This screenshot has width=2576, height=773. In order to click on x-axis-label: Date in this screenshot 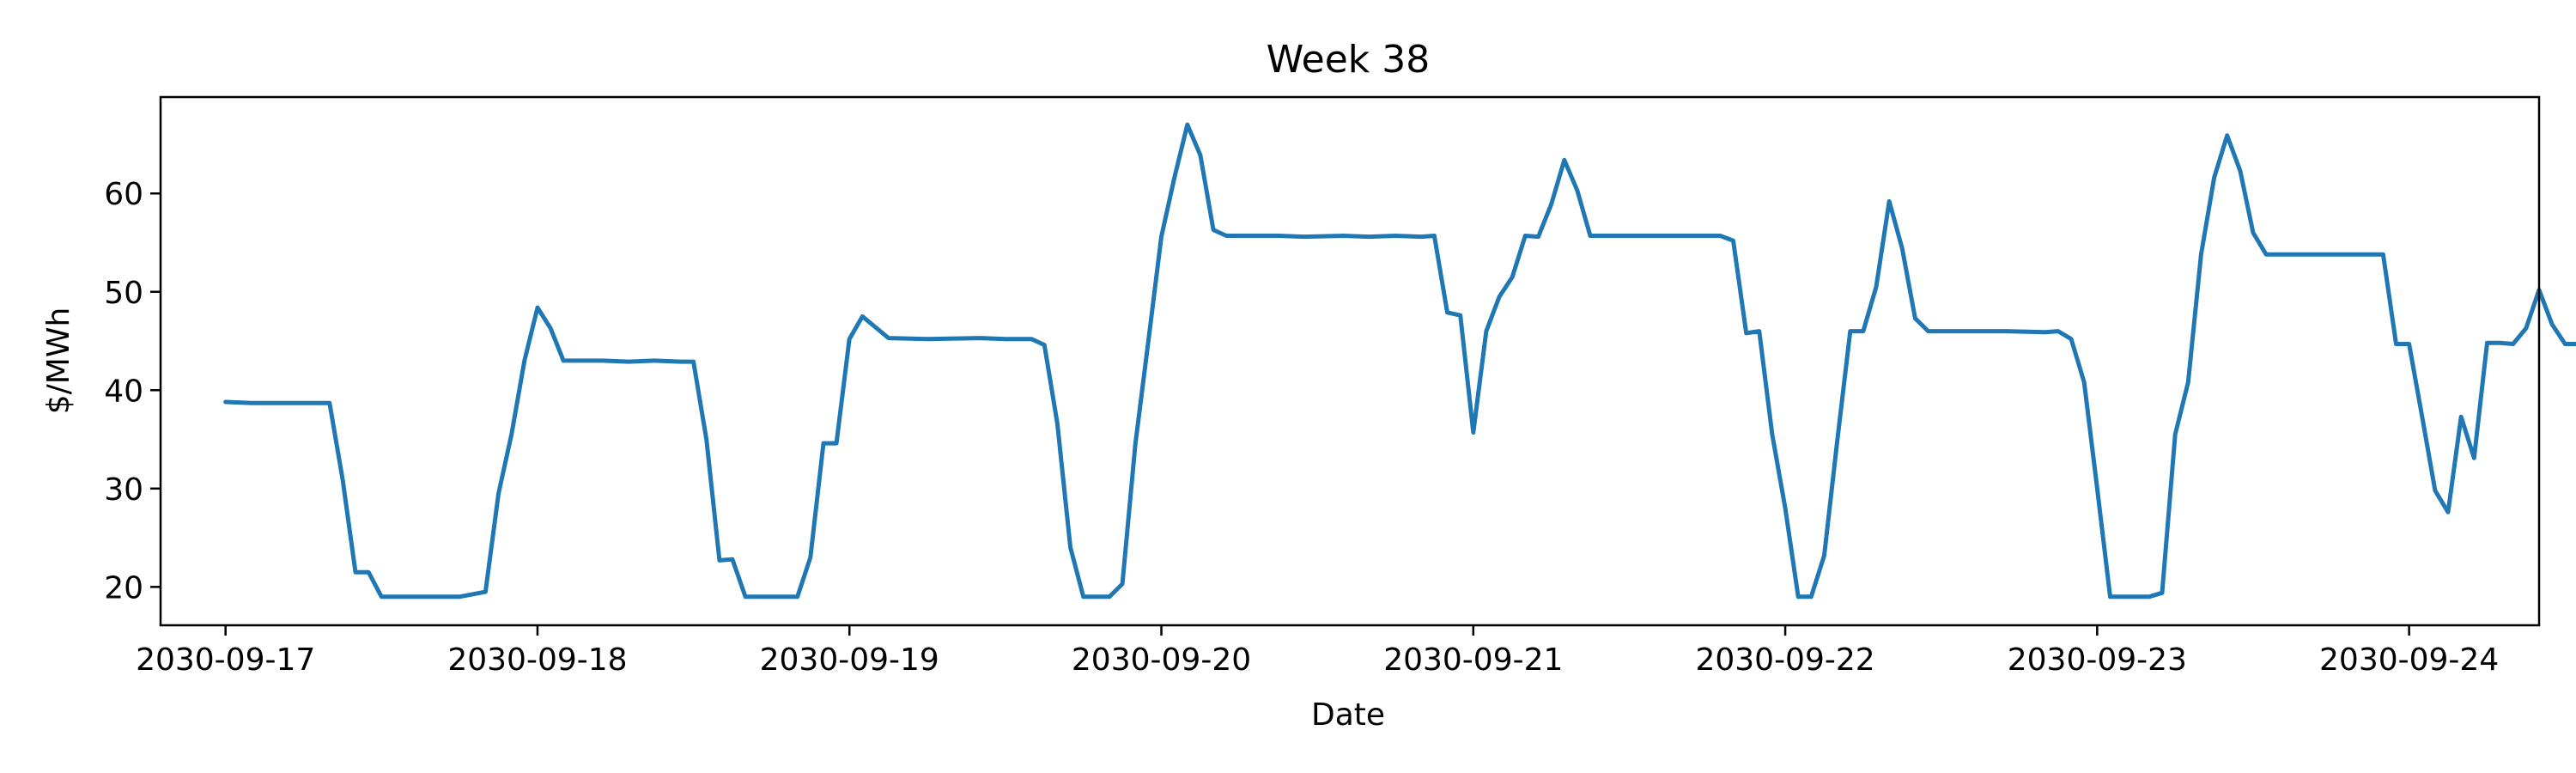, I will do `click(1348, 715)`.